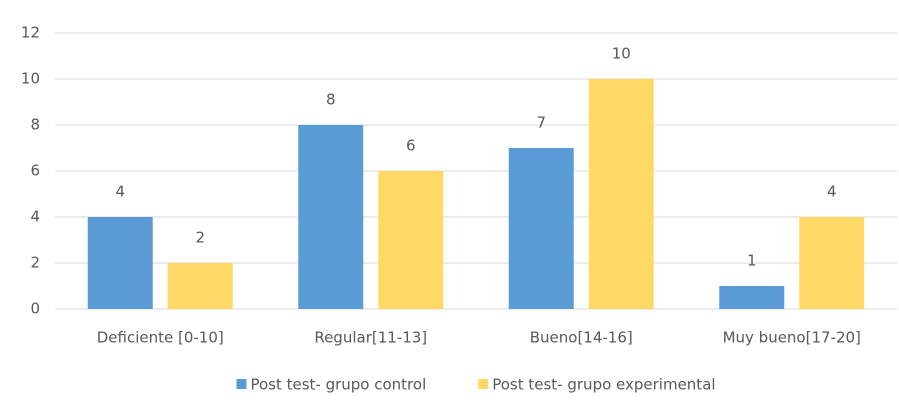 The height and width of the screenshot is (402, 899). Describe the element at coordinates (792, 338) in the screenshot. I see `x-tick-label: Muy bueno[17-20]` at that location.